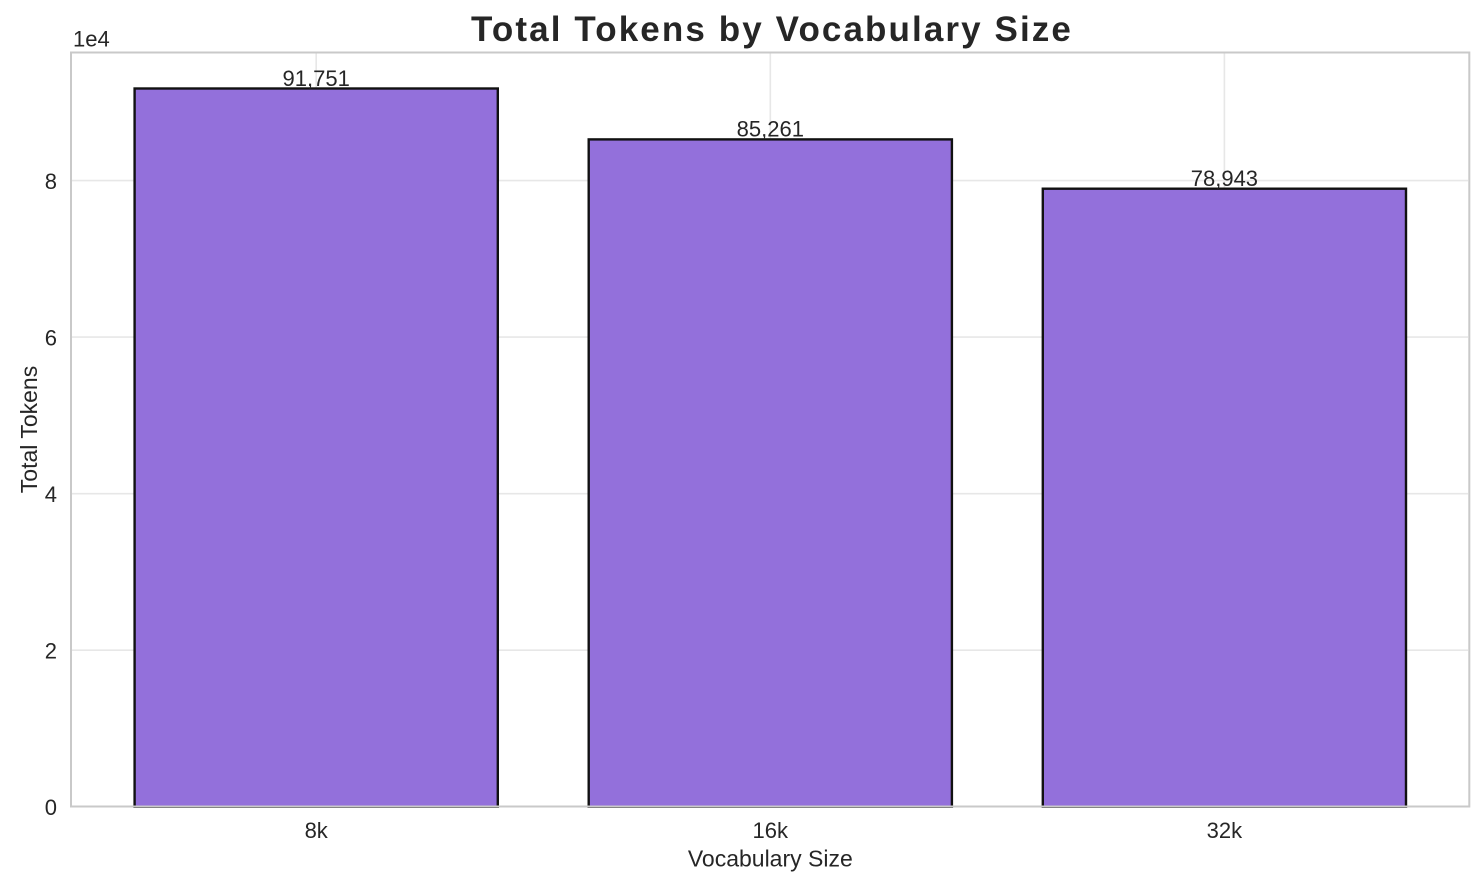  Describe the element at coordinates (772, 29) in the screenshot. I see `svg-text:Total Tokens by Vocabulary Siz: Total Tokens by Vocabulary Size` at that location.